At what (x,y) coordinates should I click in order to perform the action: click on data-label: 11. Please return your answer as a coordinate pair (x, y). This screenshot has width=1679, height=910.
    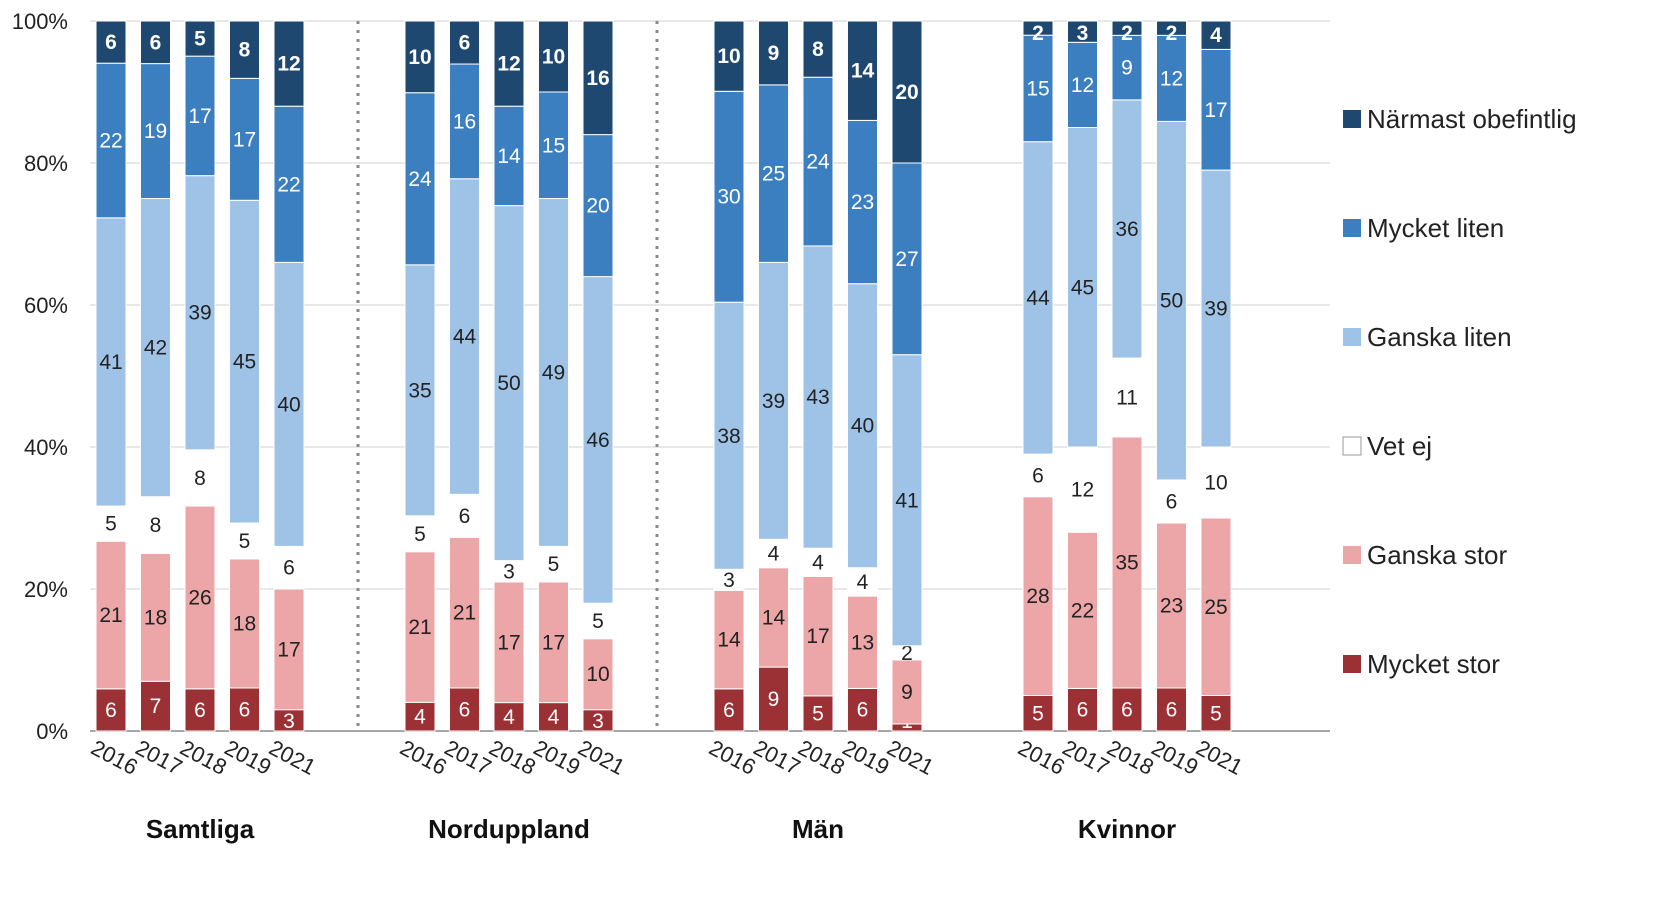
    Looking at the image, I should click on (1127, 398).